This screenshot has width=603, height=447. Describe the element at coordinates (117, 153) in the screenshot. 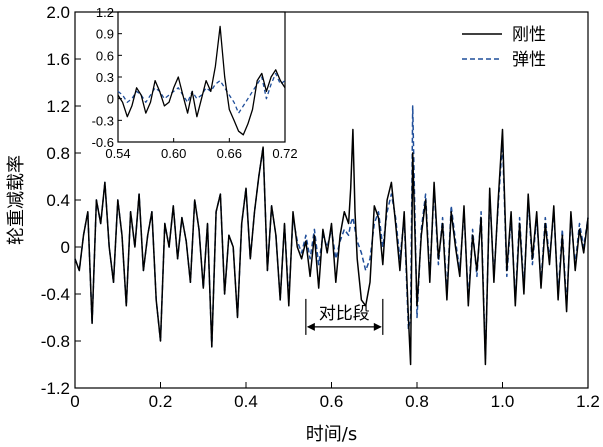

I see `inset-x-tick-label: 0.54` at that location.